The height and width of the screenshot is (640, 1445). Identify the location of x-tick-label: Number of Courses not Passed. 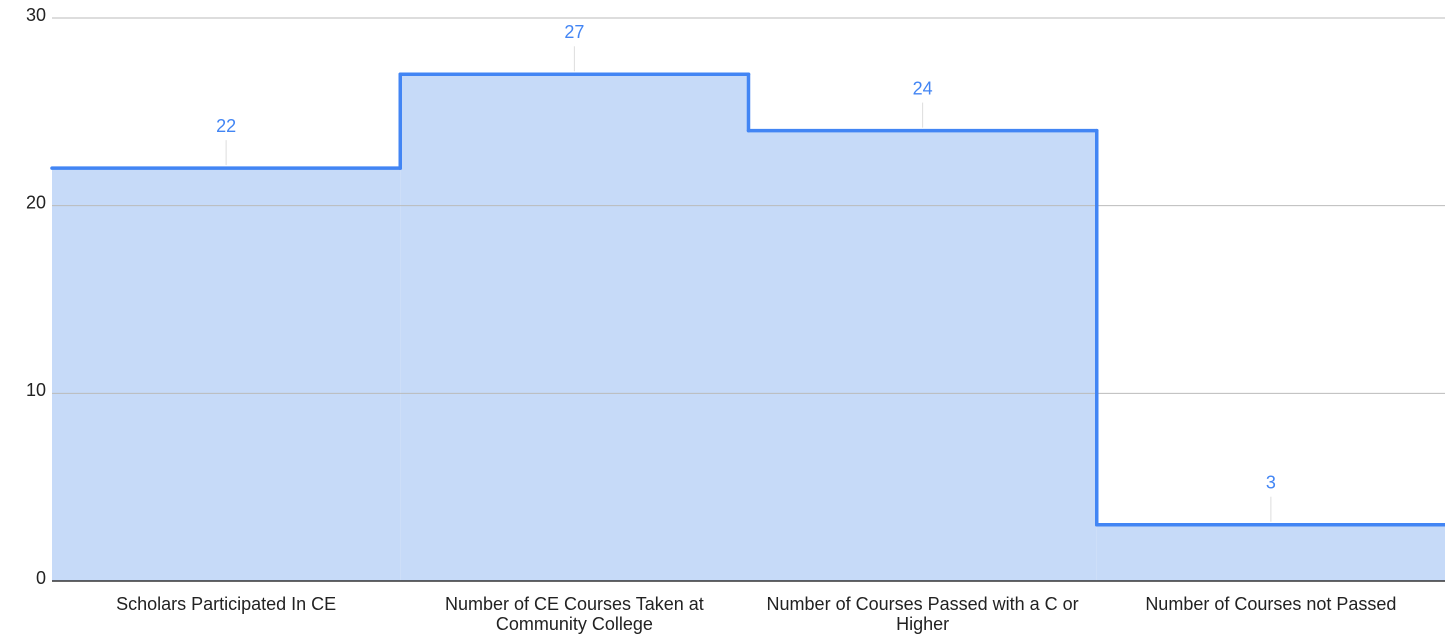
(1271, 604).